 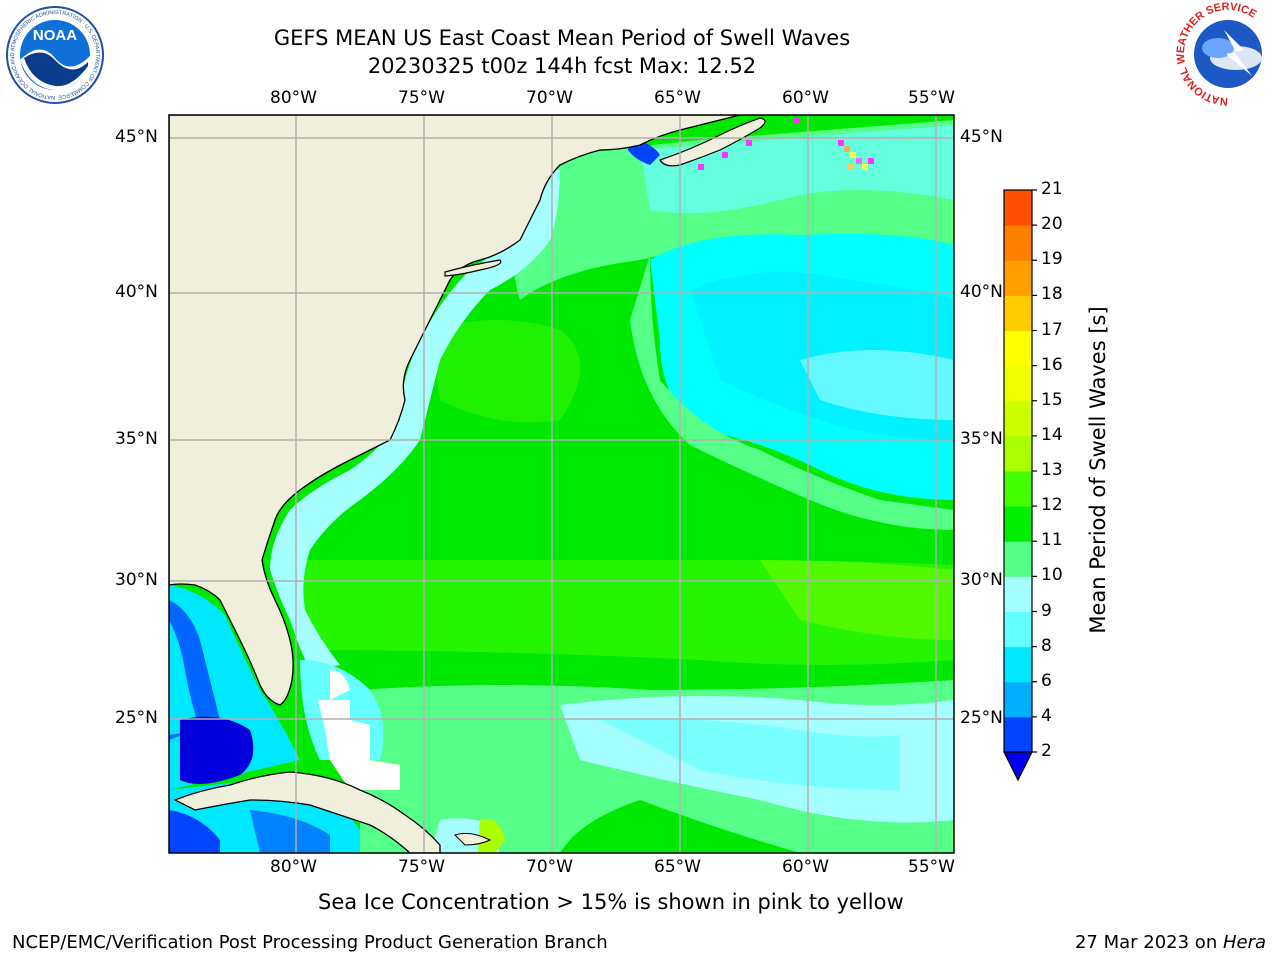 I want to click on lon-label-bottom: 80°W, so click(x=293, y=867).